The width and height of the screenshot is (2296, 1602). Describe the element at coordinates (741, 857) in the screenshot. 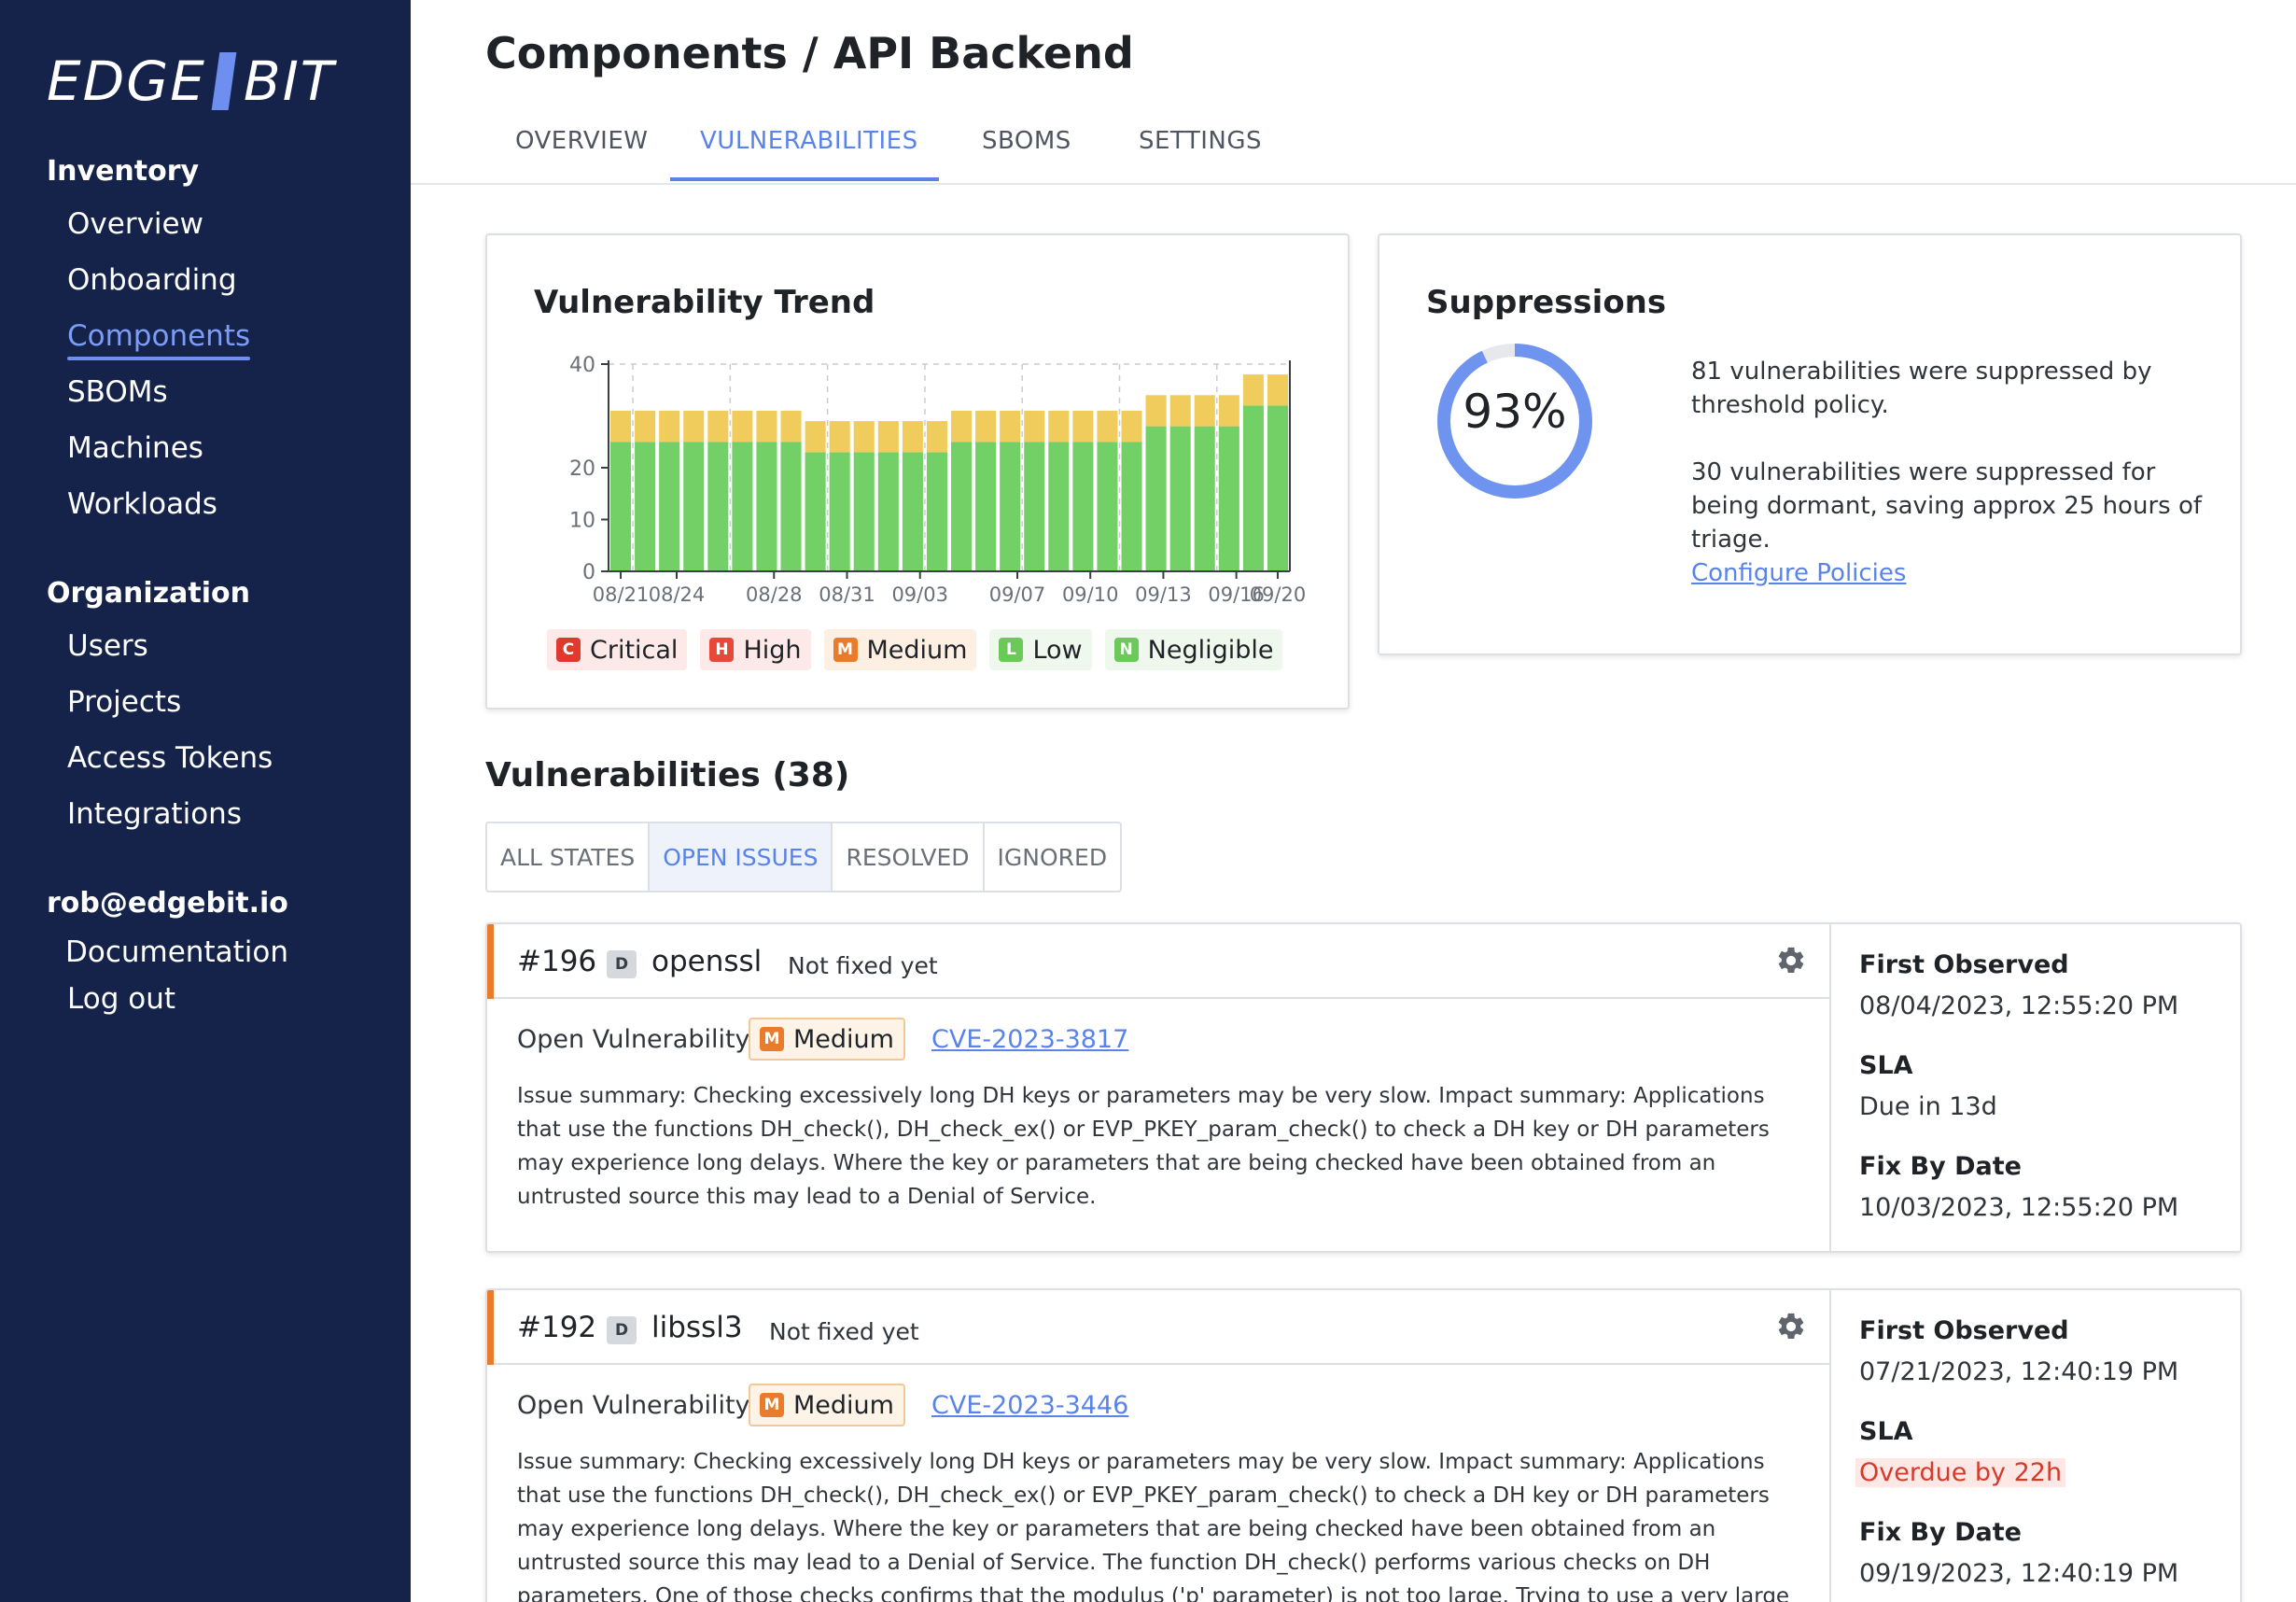

I see `filter-open-issues: OPEN ISSUES` at that location.